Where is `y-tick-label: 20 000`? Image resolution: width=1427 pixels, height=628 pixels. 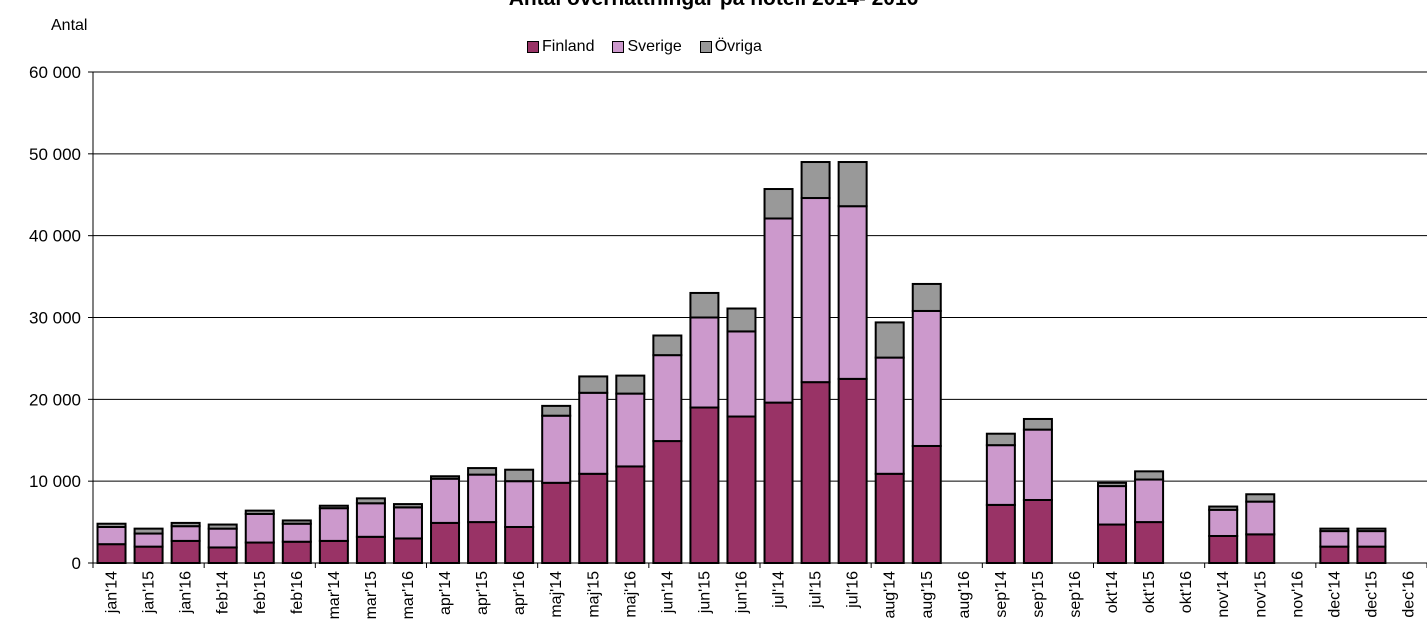 y-tick-label: 20 000 is located at coordinates (55, 399).